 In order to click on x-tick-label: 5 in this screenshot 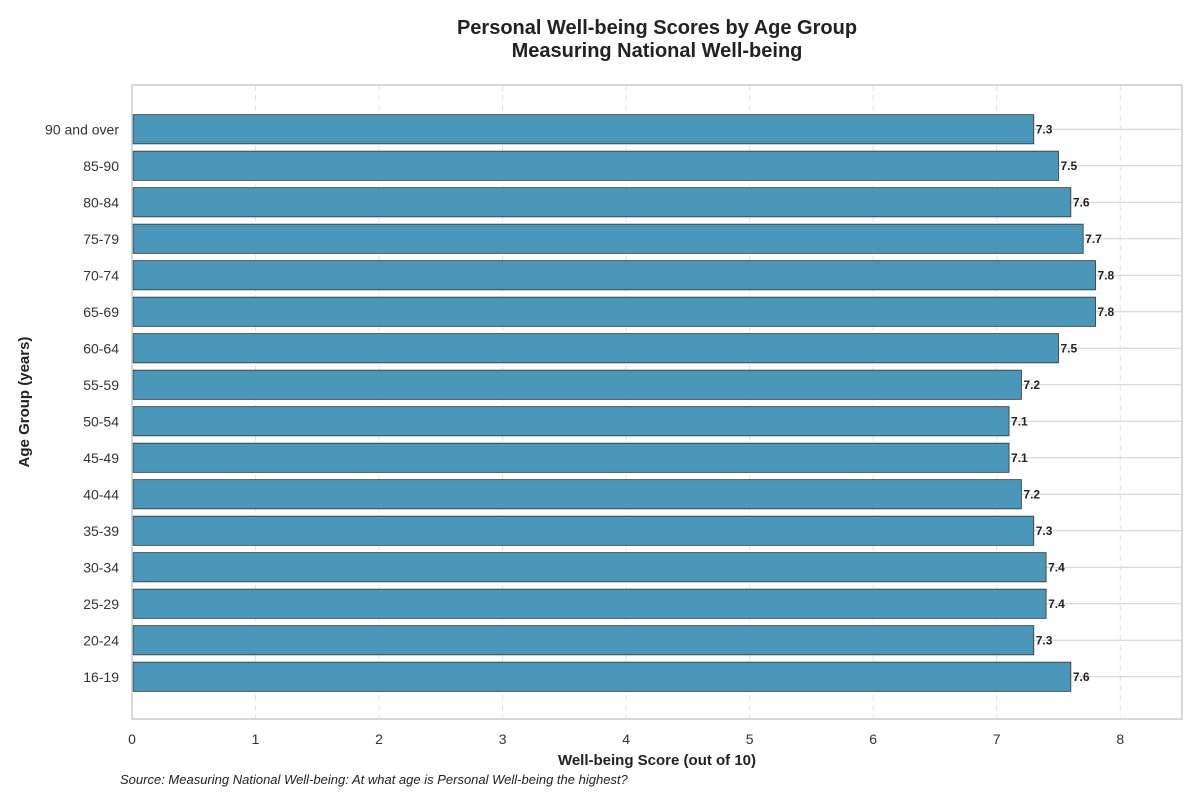, I will do `click(750, 739)`.